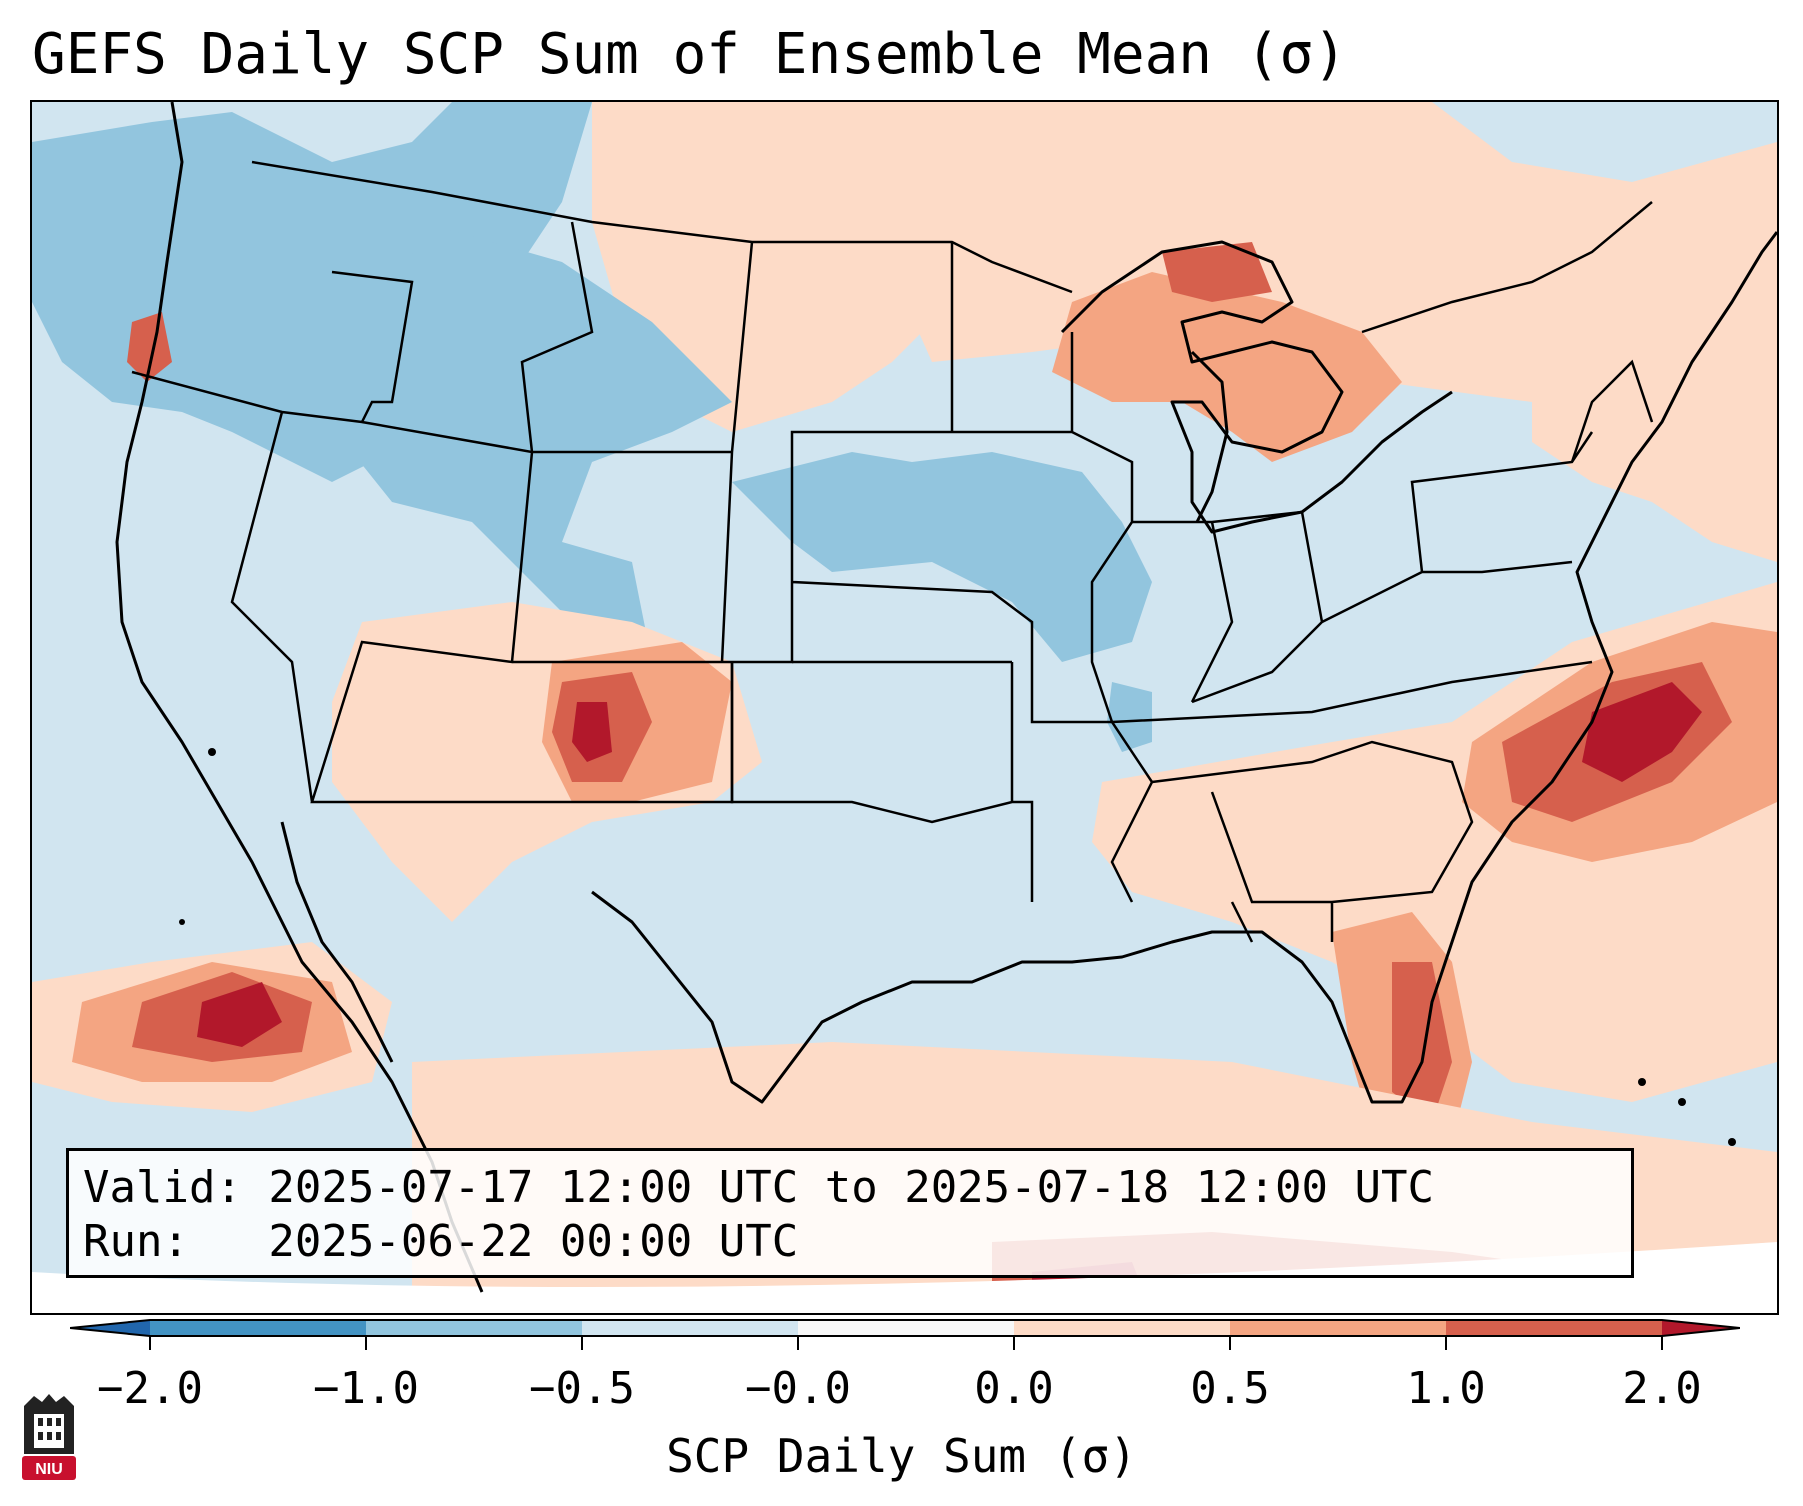 Image resolution: width=1803 pixels, height=1506 pixels. What do you see at coordinates (1642, 732) in the screenshot?
I see `anomaly-patch-western-atlantic-core` at bounding box center [1642, 732].